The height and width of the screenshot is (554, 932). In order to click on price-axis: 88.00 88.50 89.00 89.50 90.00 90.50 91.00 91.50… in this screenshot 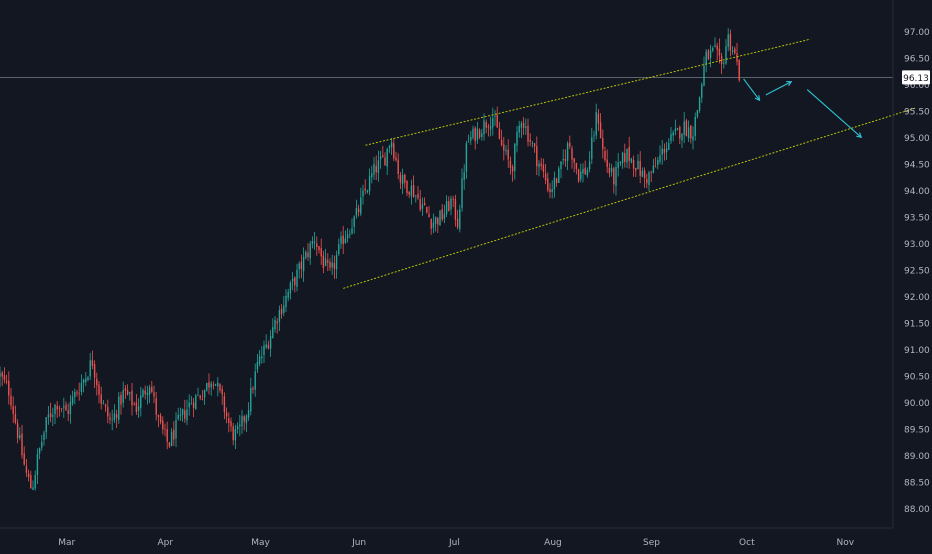, I will do `click(911, 264)`.